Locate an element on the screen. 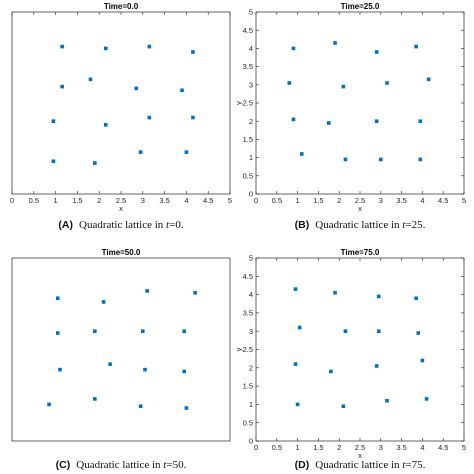  caption-letter: (C) is located at coordinates (63, 465).